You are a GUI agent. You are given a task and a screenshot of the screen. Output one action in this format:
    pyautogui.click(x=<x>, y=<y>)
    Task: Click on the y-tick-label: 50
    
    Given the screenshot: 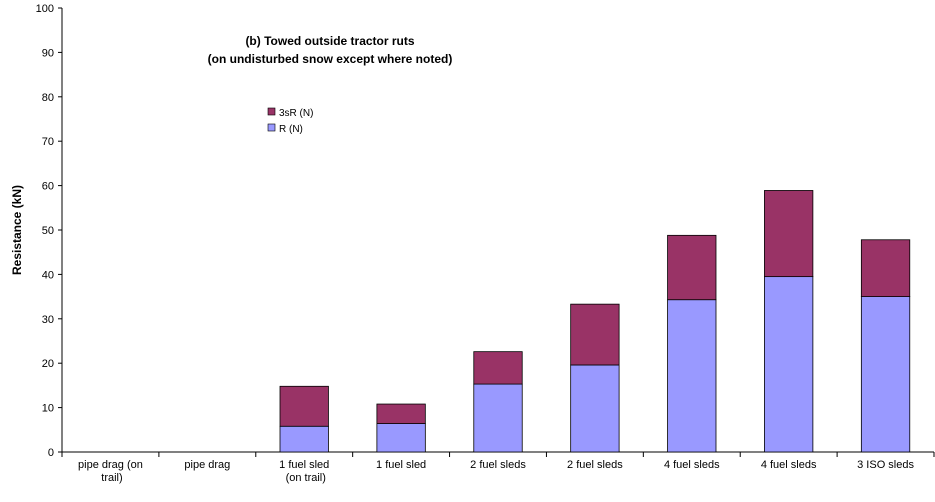 What is the action you would take?
    pyautogui.click(x=48, y=231)
    